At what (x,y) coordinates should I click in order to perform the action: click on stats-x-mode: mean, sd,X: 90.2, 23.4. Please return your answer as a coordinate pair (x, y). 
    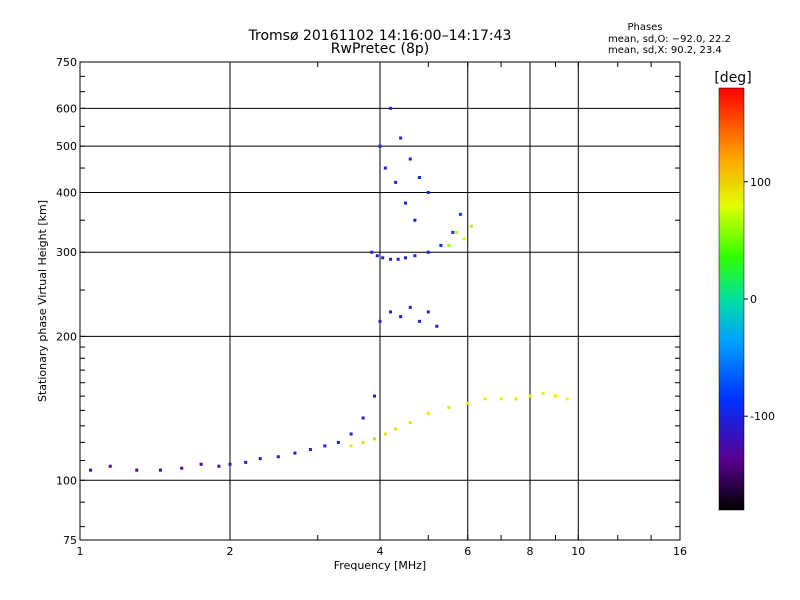
    Looking at the image, I should click on (665, 50).